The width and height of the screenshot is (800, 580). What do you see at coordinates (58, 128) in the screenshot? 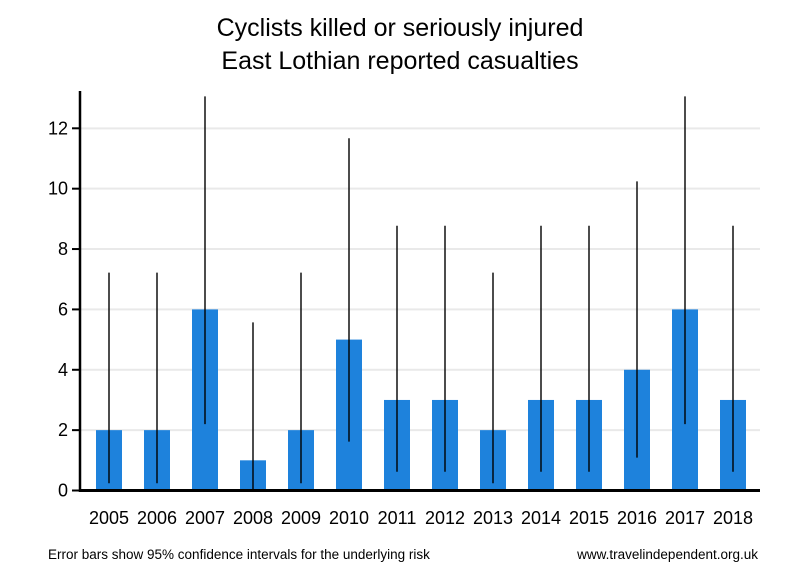
I see `y-tick-label: 12` at bounding box center [58, 128].